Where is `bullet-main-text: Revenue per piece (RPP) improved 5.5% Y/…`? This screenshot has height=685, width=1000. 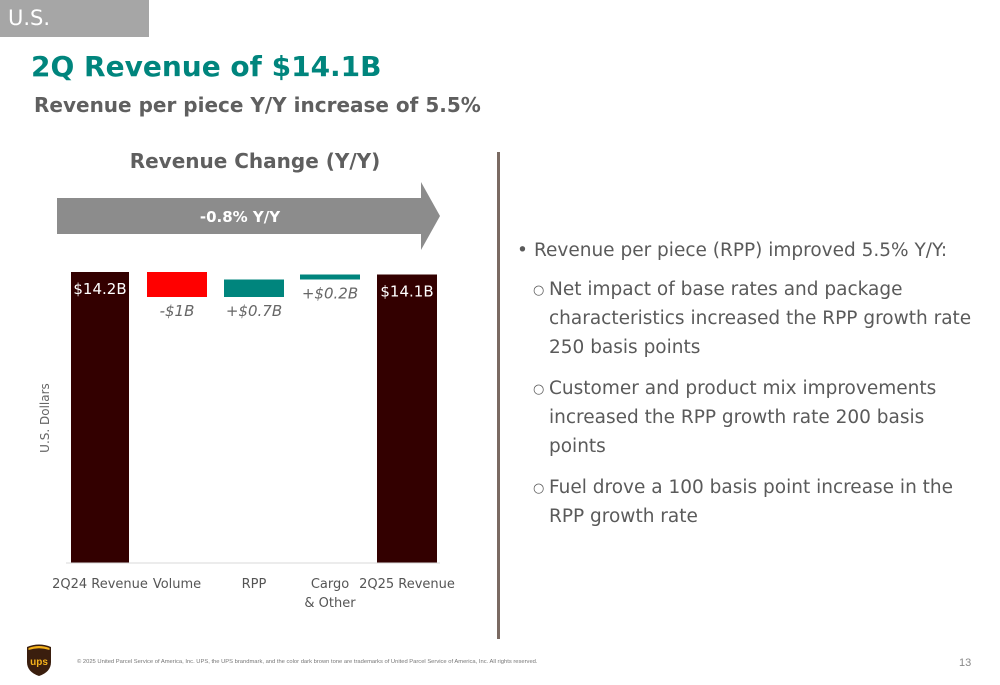 bullet-main-text: Revenue per piece (RPP) improved 5.5% Y/… is located at coordinates (741, 250).